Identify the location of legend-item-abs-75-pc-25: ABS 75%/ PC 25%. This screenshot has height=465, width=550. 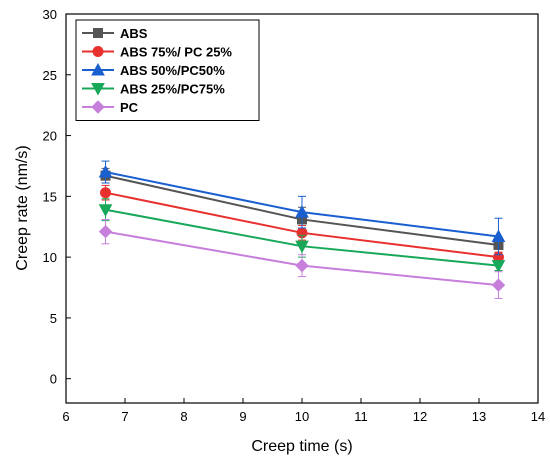
(157, 52).